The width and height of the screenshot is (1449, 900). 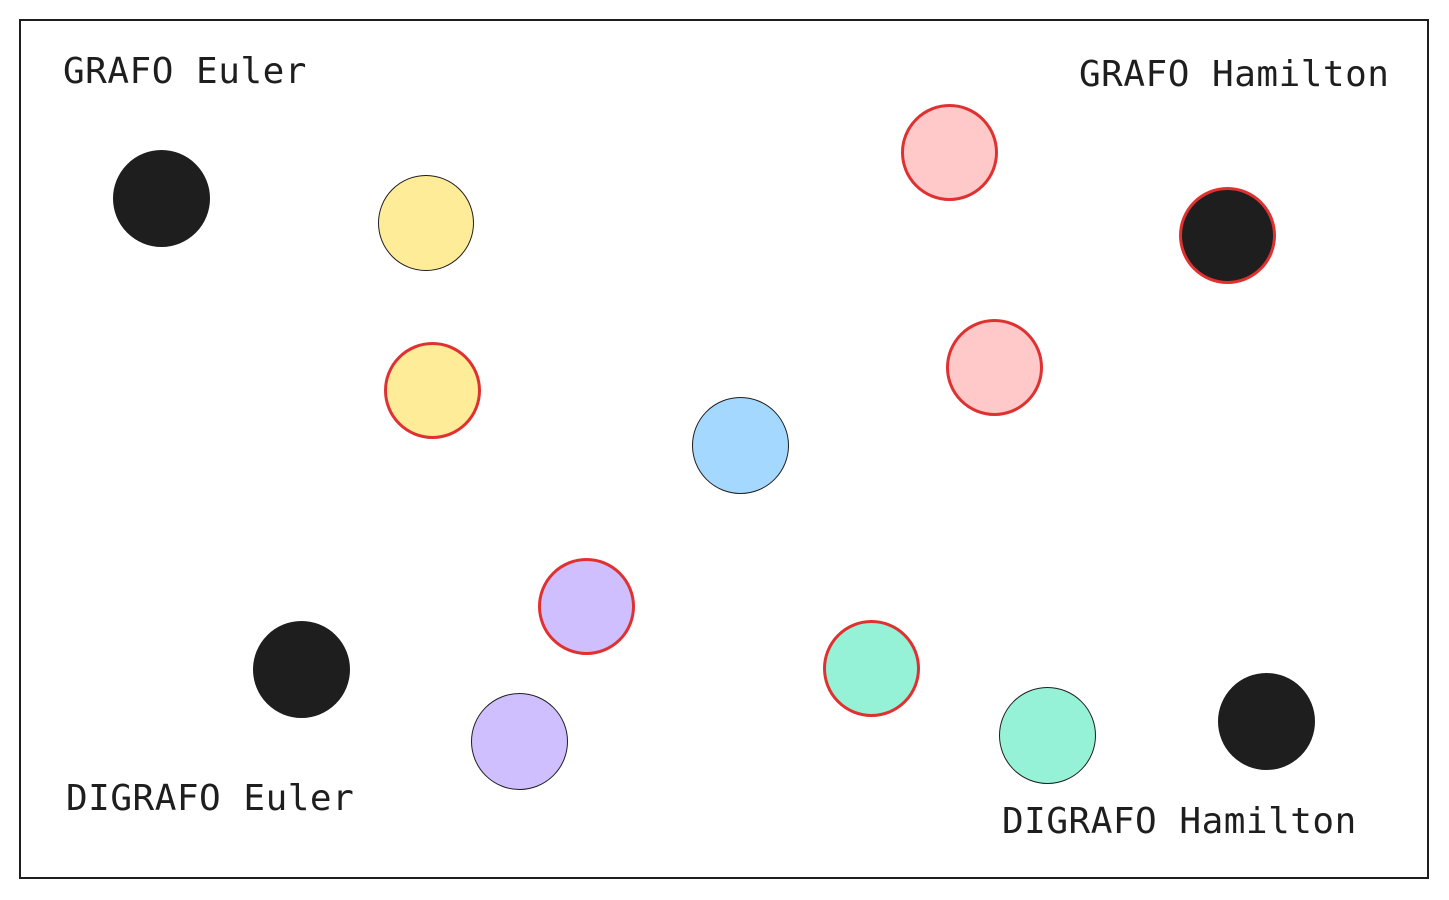 I want to click on label-digrafo-hamilton: DIGRAFO Hamilton, so click(x=1179, y=821).